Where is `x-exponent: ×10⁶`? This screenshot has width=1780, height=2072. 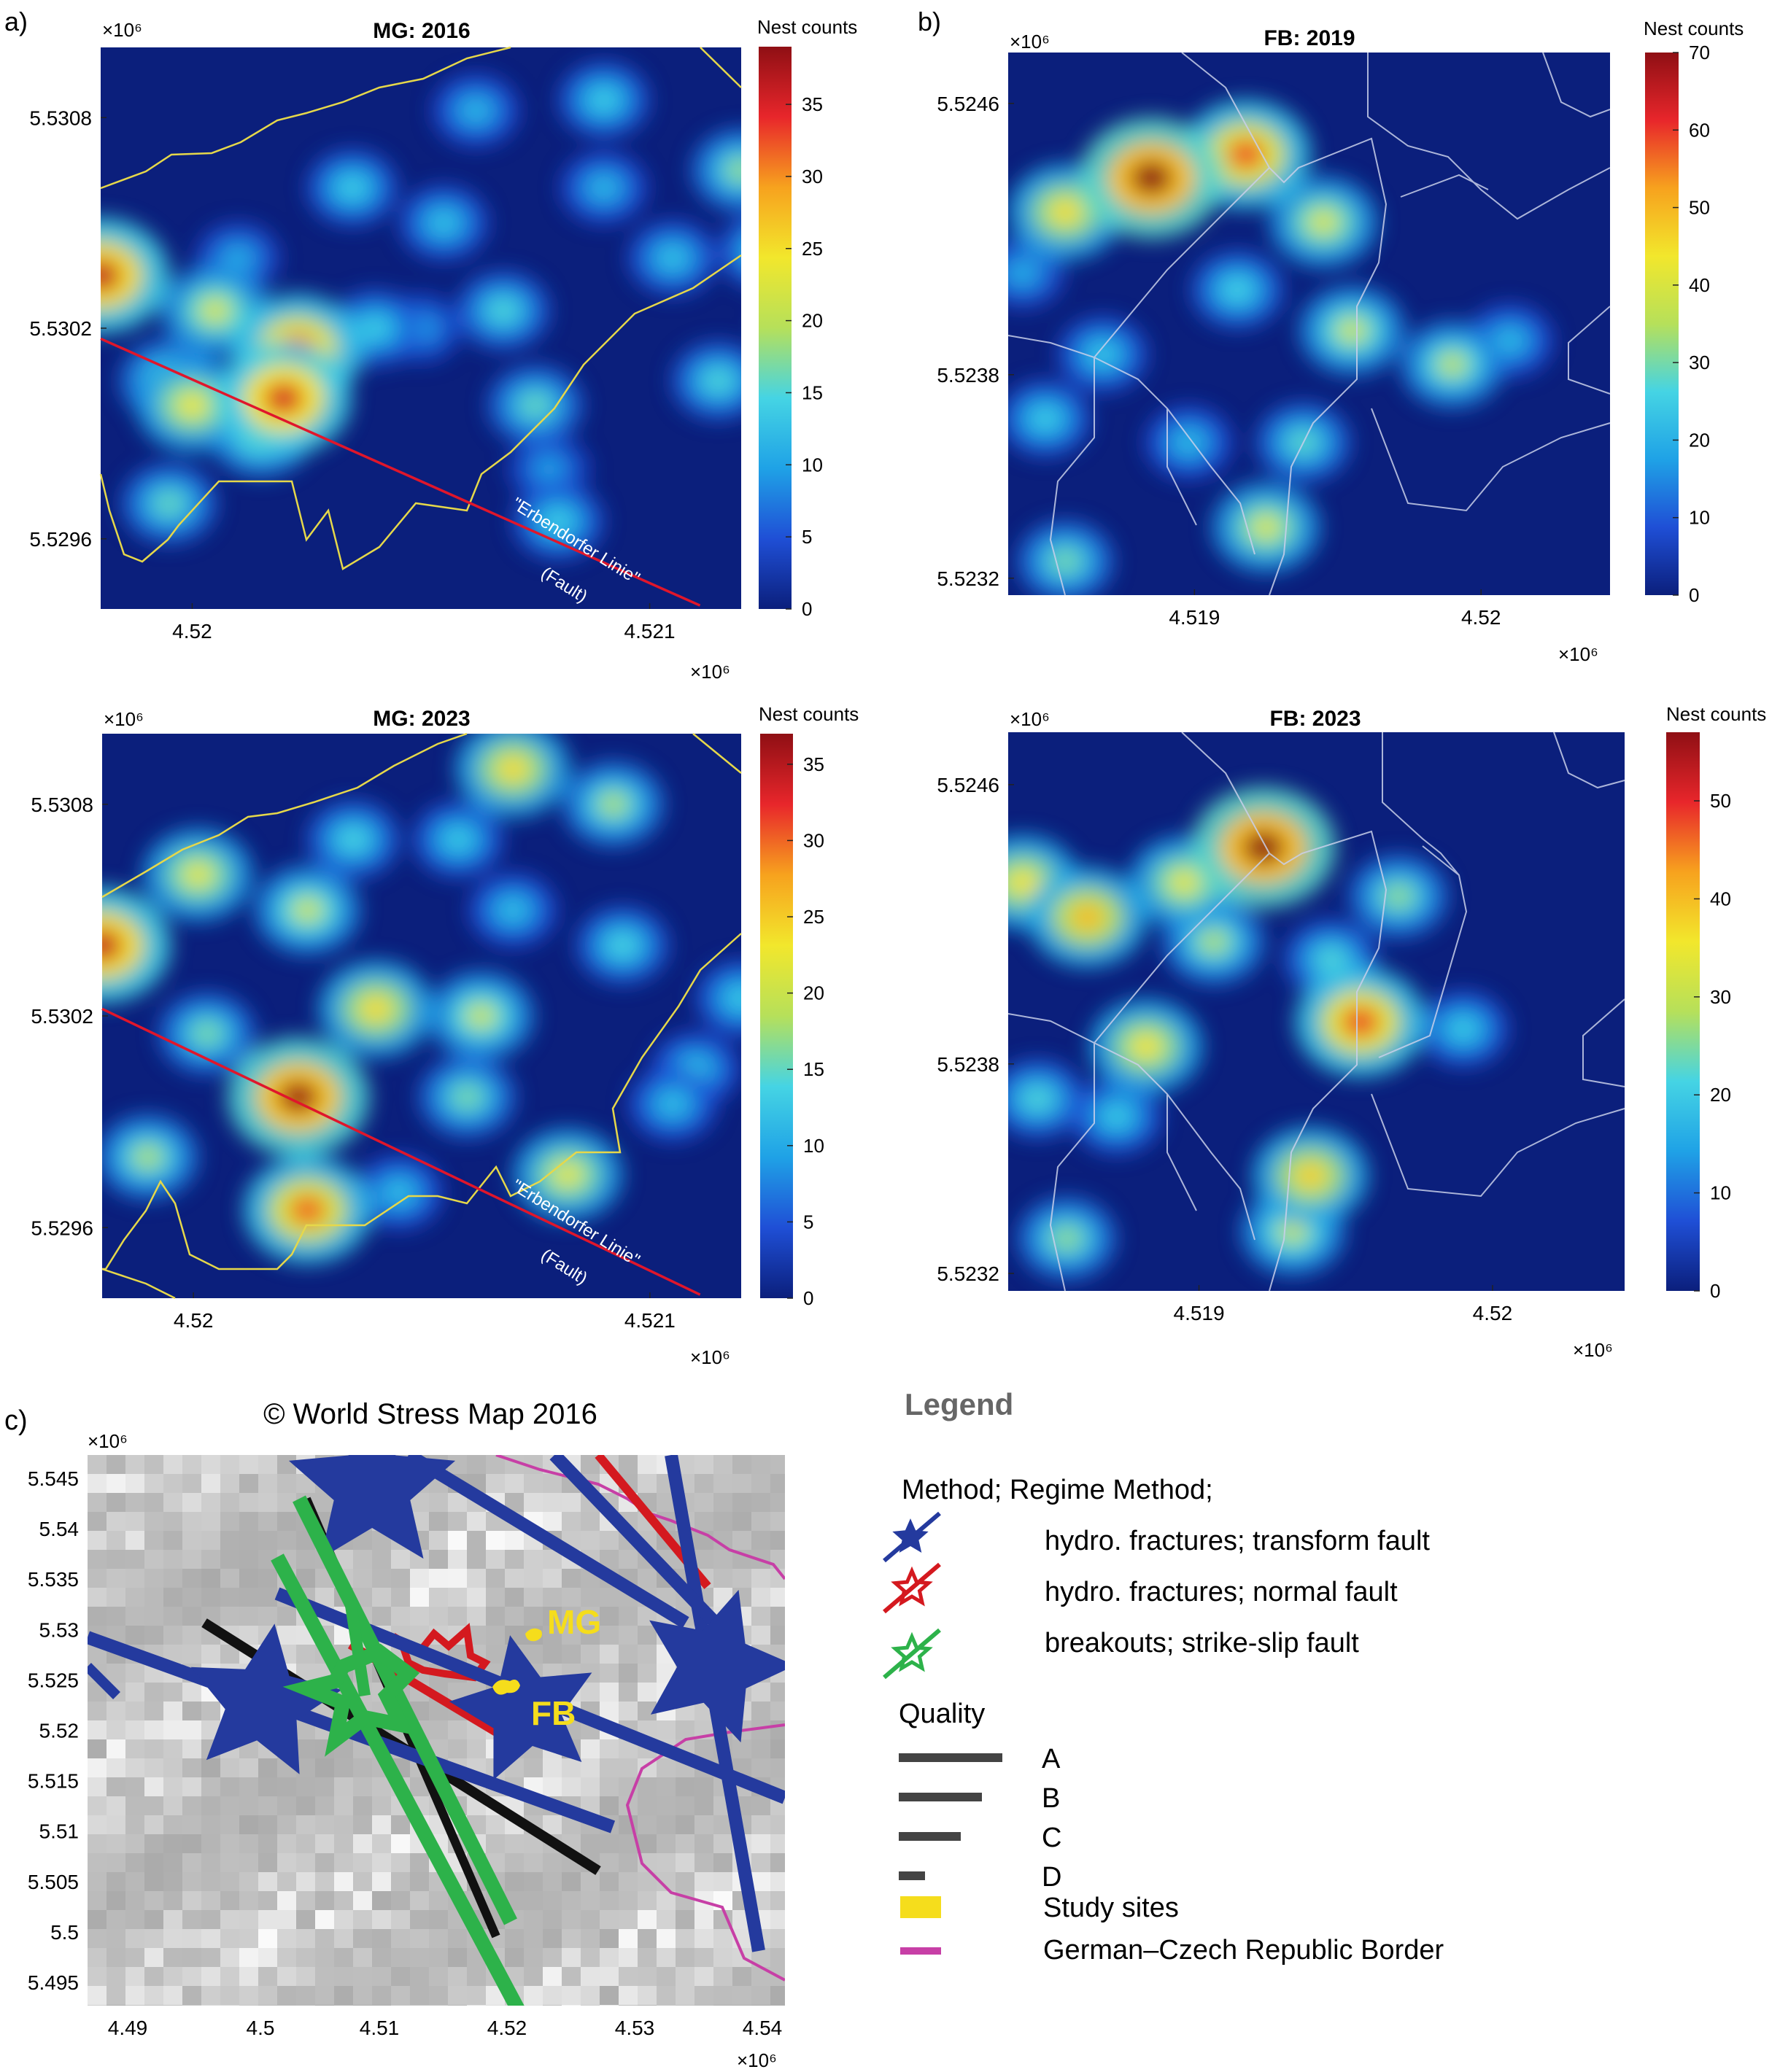 x-exponent: ×10⁶ is located at coordinates (710, 1357).